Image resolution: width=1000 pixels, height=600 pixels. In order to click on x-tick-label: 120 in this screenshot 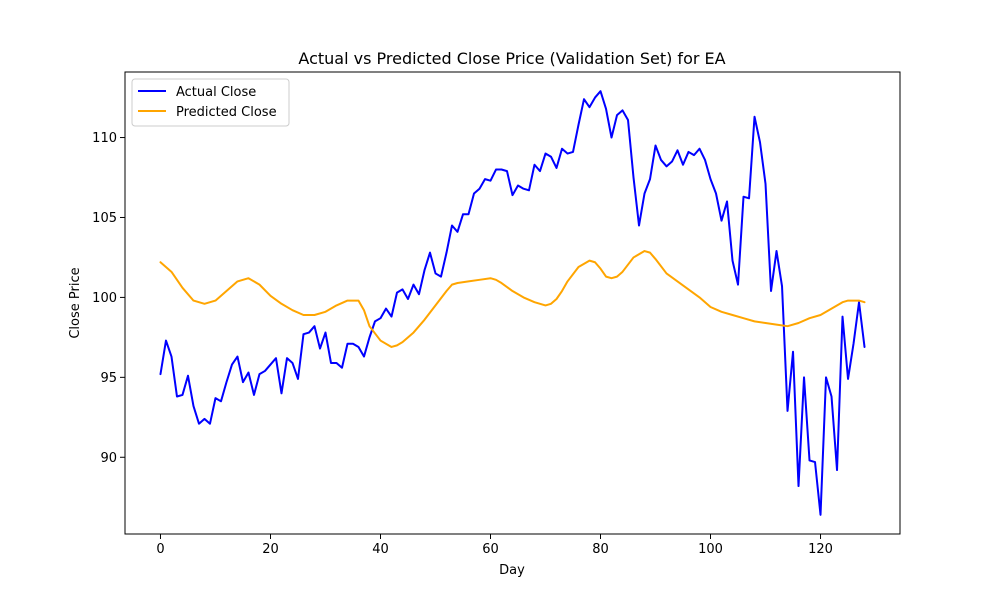, I will do `click(820, 549)`.